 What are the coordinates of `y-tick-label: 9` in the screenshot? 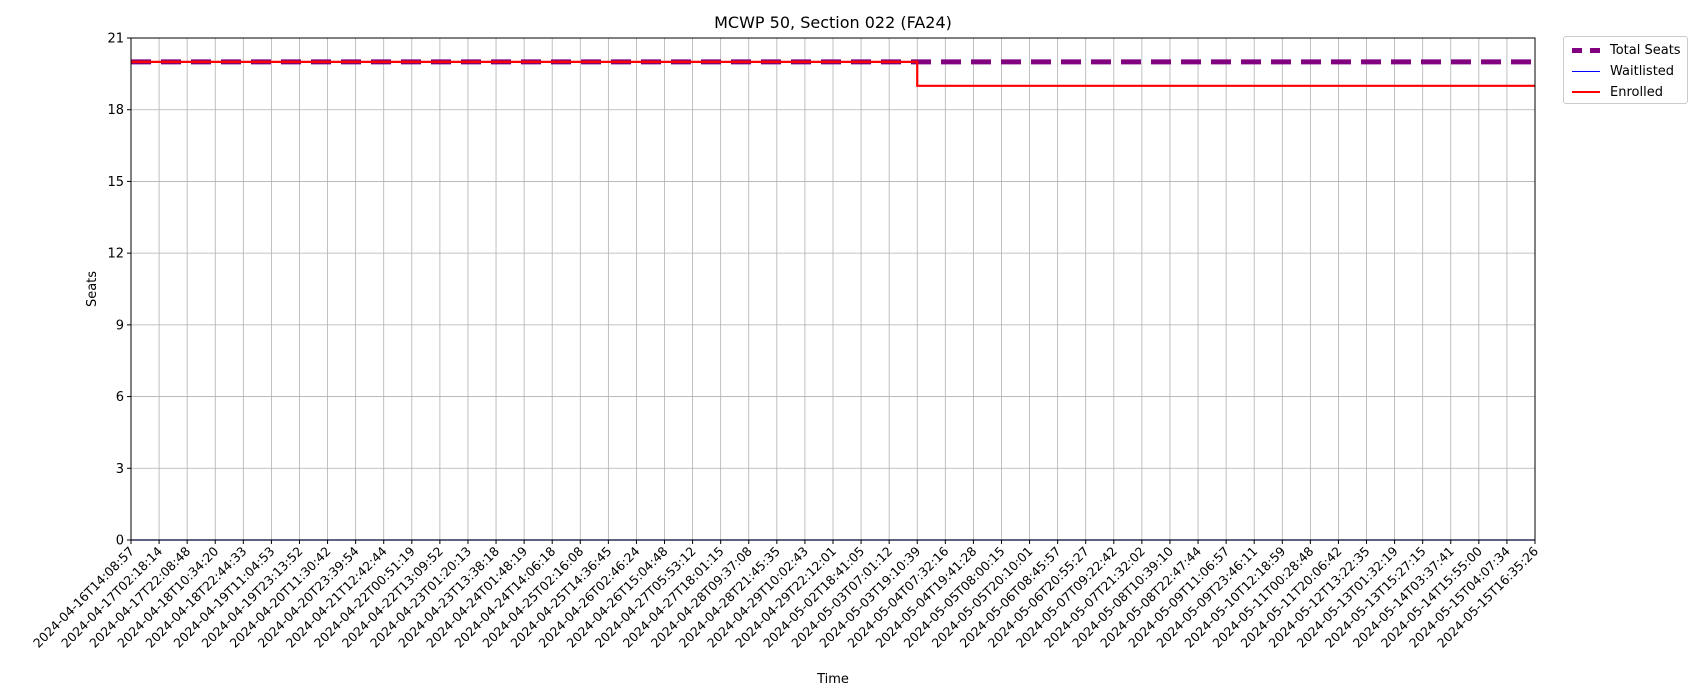 It's located at (120, 325).